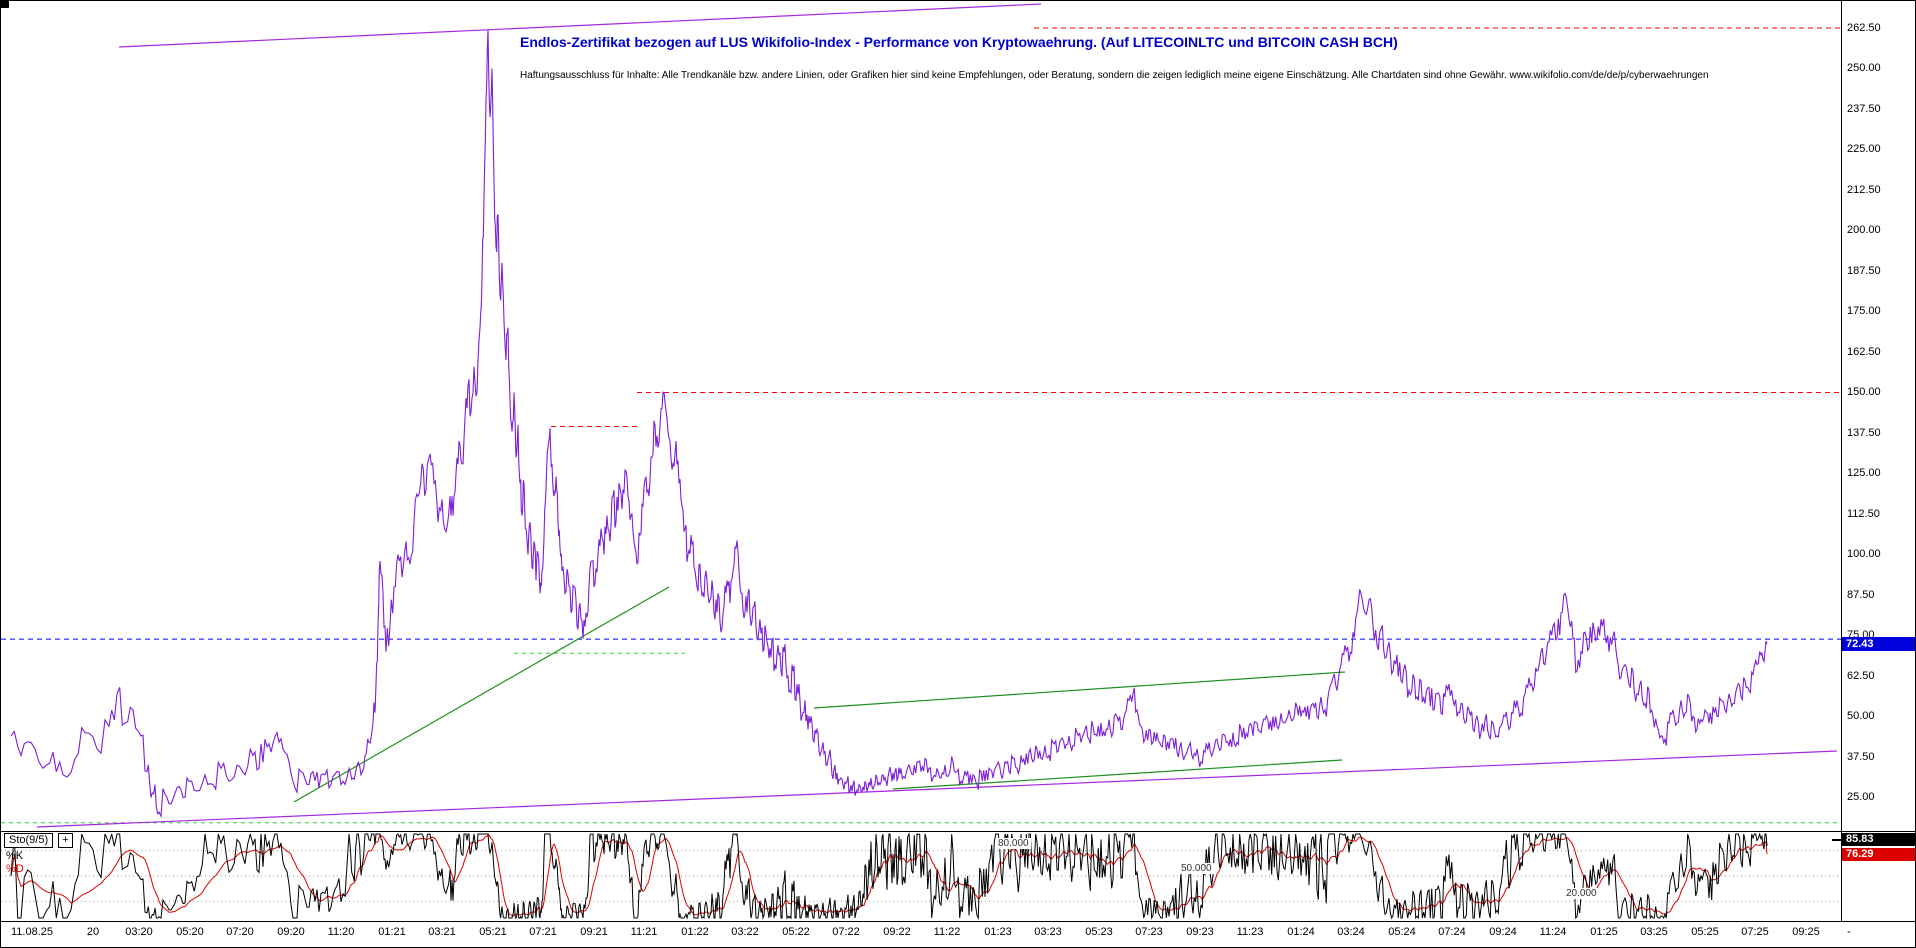  I want to click on stochastic-plot, so click(921, 876).